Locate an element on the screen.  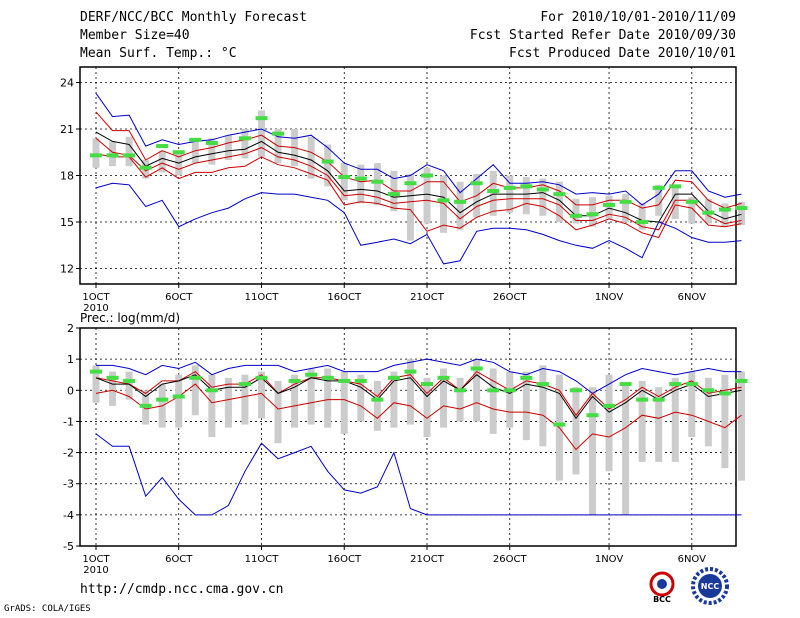
variable-label: Mean Surf. Temp.: °C is located at coordinates (158, 53).